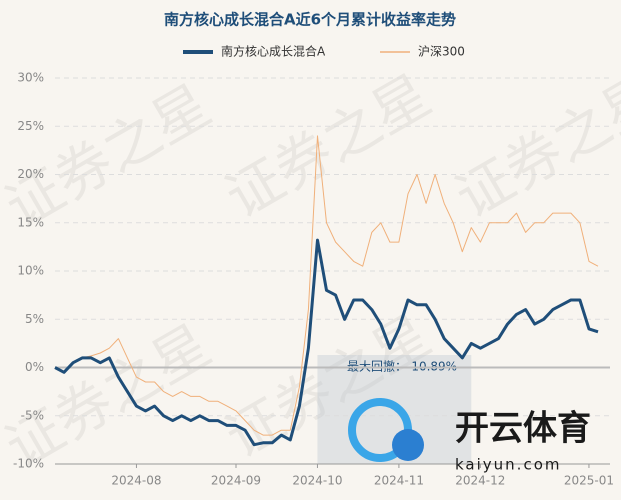 The height and width of the screenshot is (500, 621). I want to click on x-tick-label: 2024-11, so click(399, 481).